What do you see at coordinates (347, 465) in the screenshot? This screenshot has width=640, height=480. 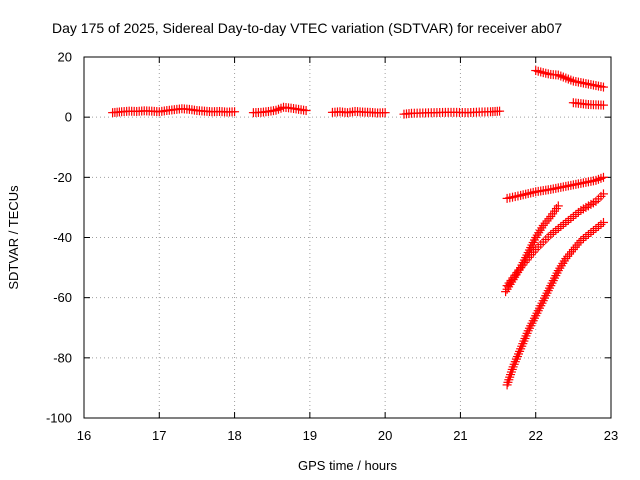 I see `x-axis-label: GPS time / hours` at bounding box center [347, 465].